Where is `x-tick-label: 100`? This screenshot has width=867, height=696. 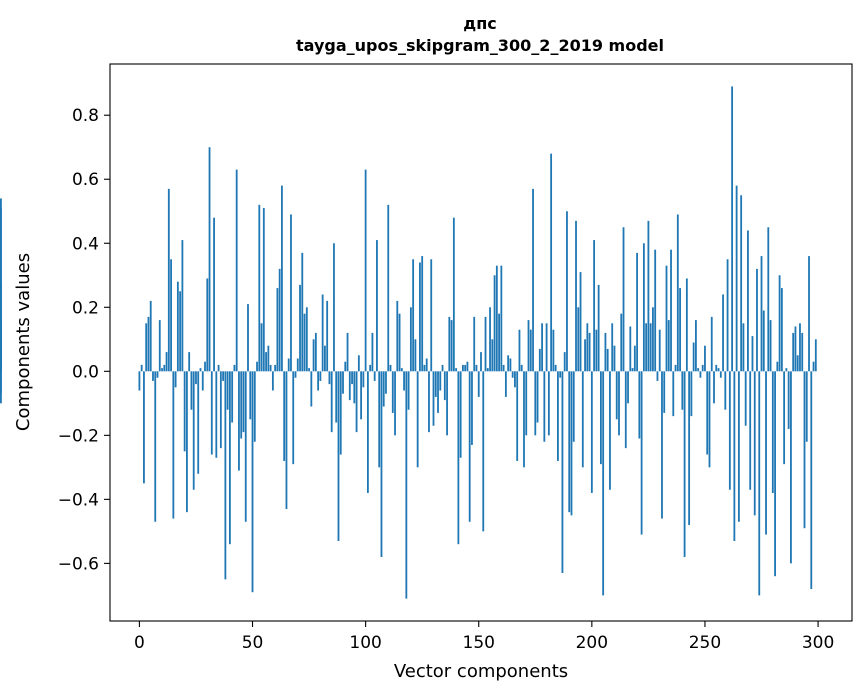
x-tick-label: 100 is located at coordinates (365, 643).